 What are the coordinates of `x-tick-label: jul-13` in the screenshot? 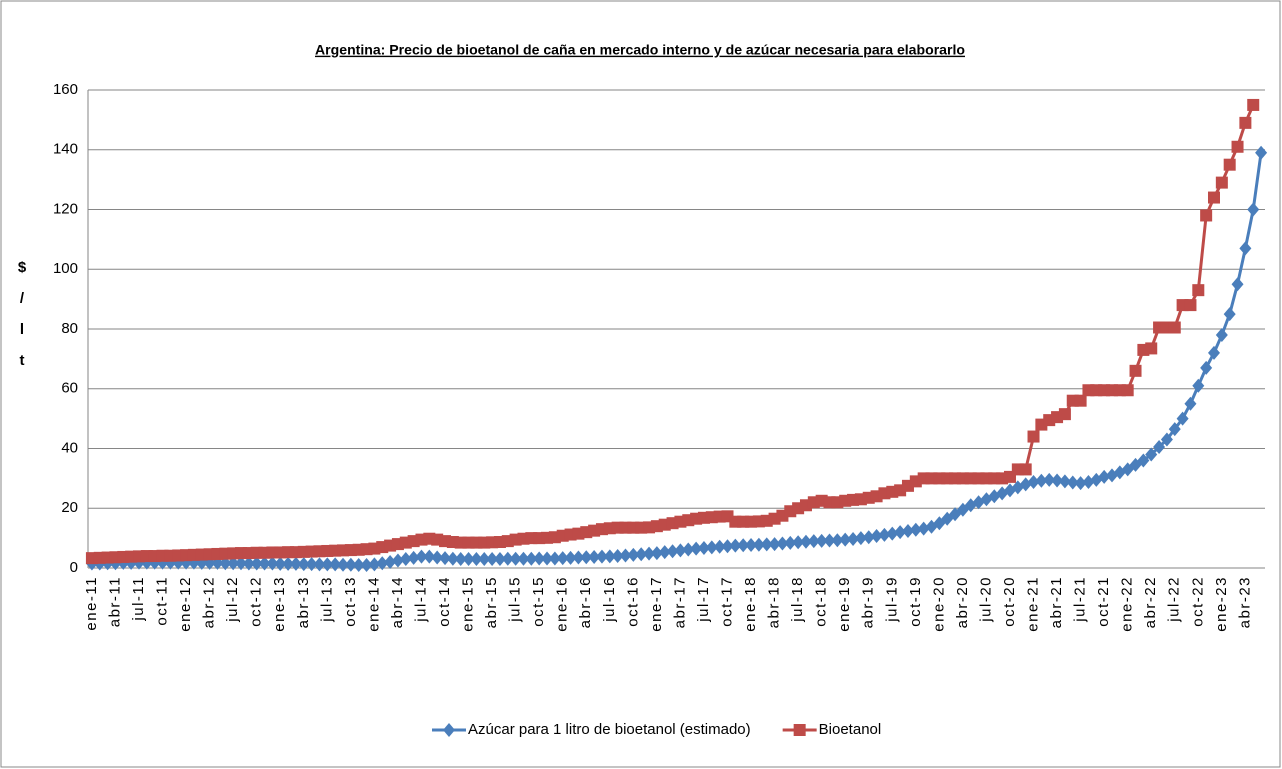 It's located at (326, 599).